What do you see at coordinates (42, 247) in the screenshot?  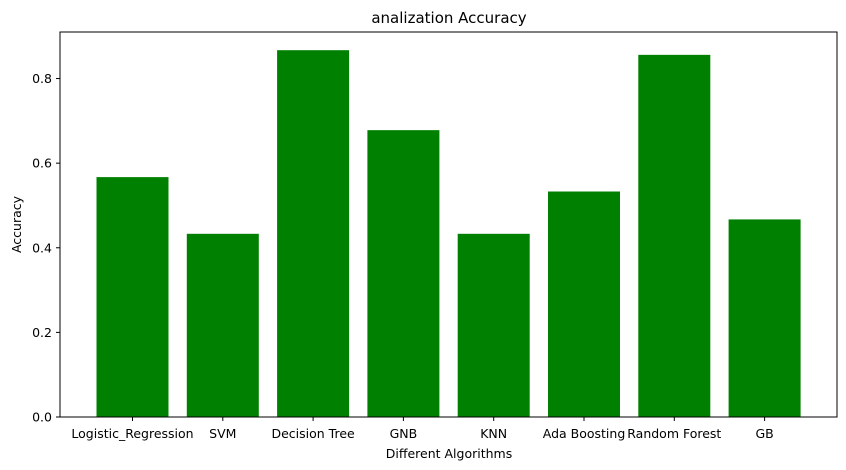 I see `y-tick-label: 0.4` at bounding box center [42, 247].